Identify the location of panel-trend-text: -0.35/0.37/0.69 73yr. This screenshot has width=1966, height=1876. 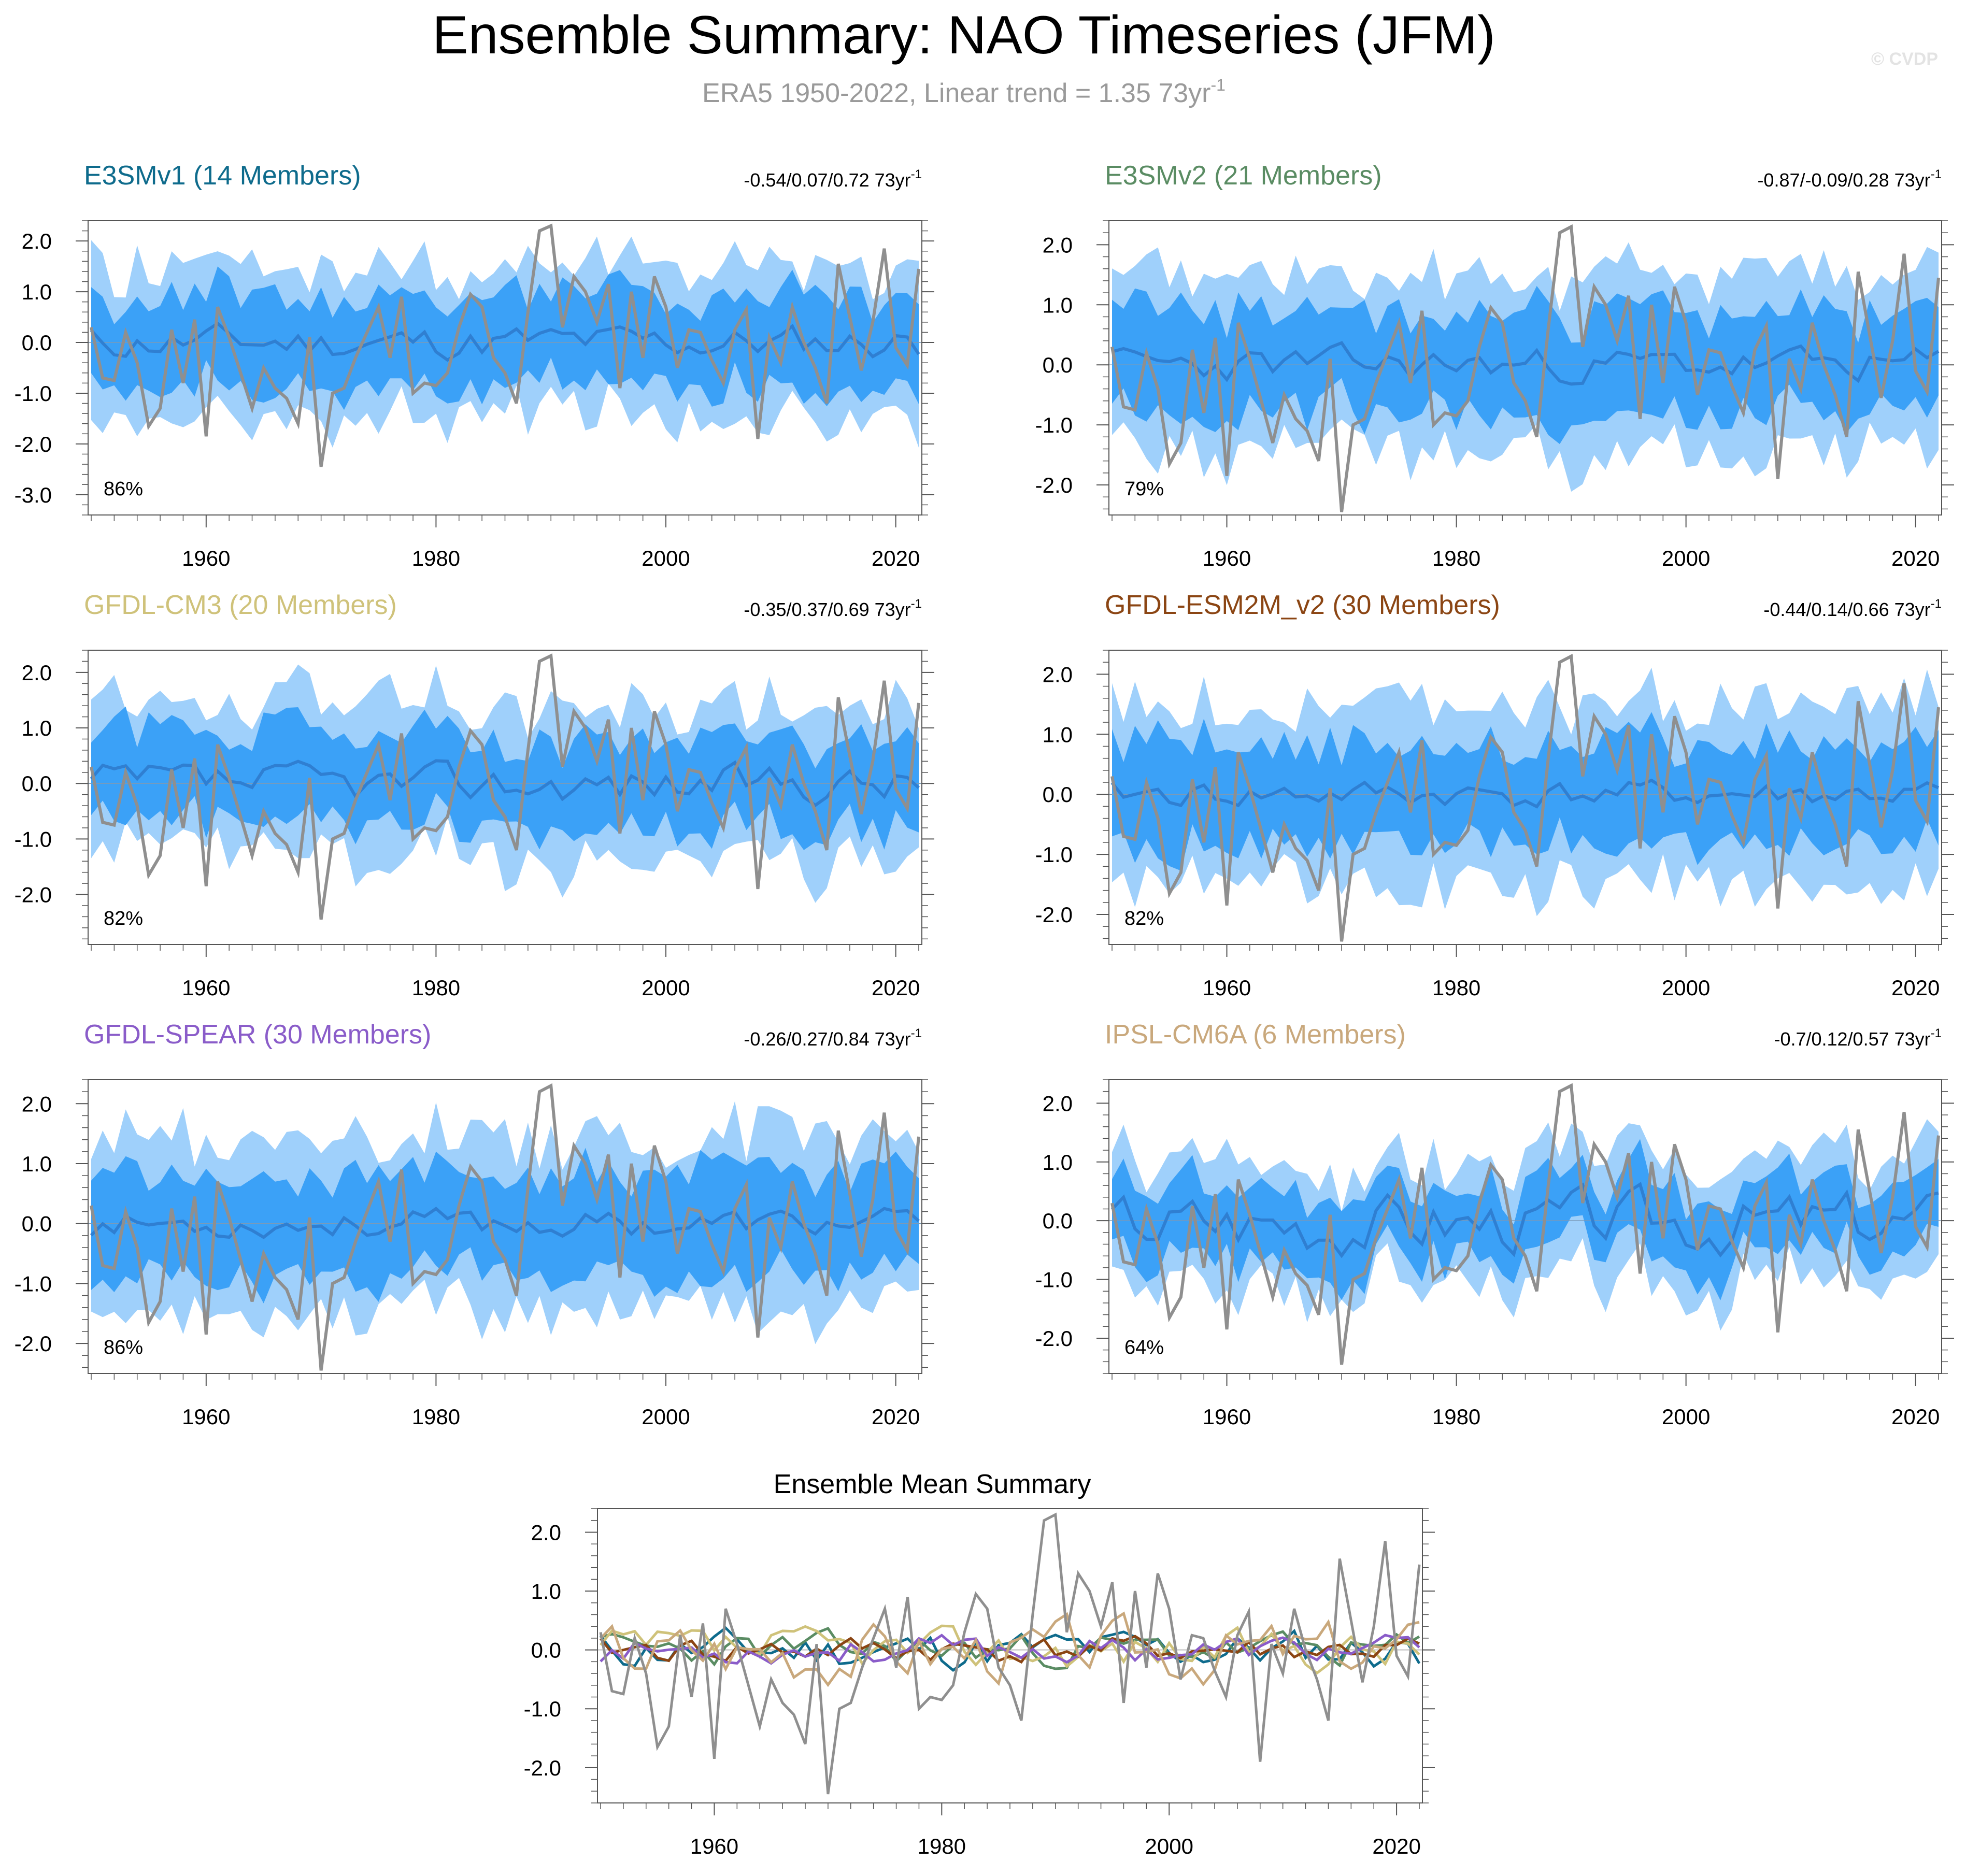
(827, 609).